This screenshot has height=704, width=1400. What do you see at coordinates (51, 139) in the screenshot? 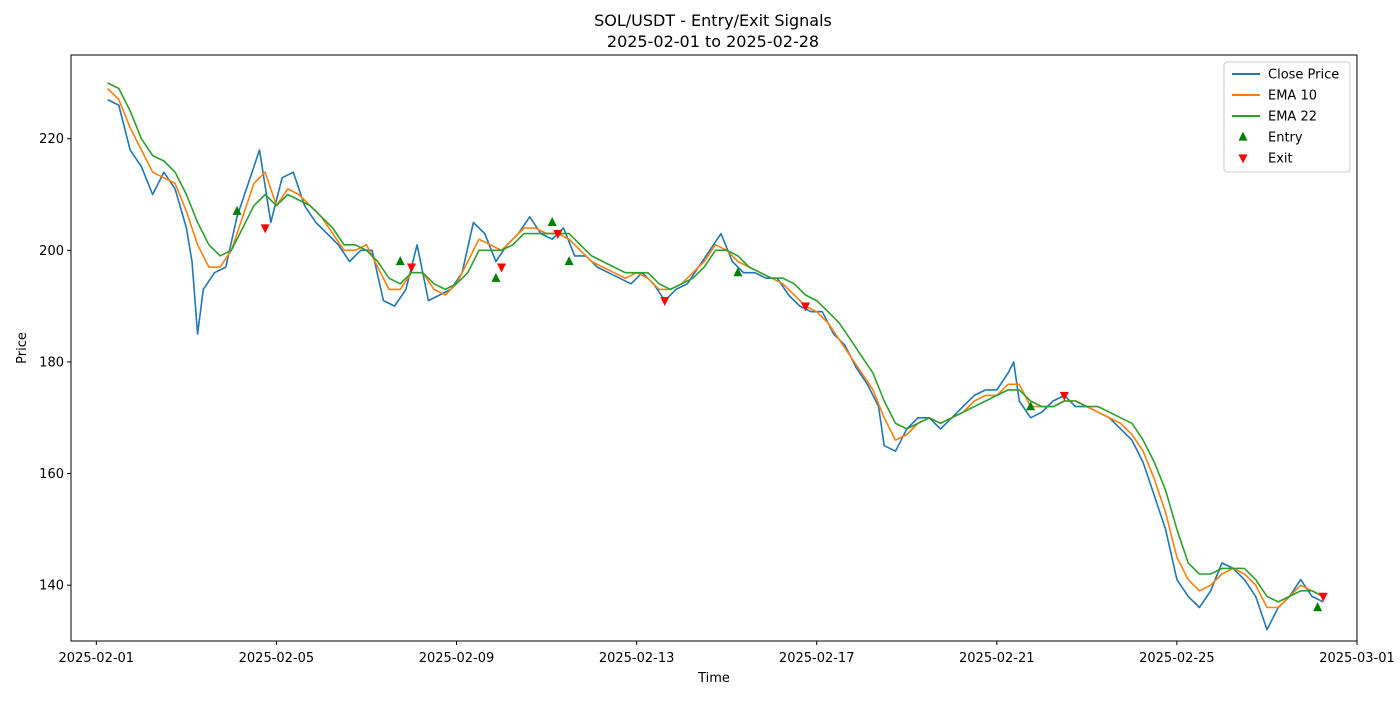
I see `y-tick-label-5: 220` at bounding box center [51, 139].